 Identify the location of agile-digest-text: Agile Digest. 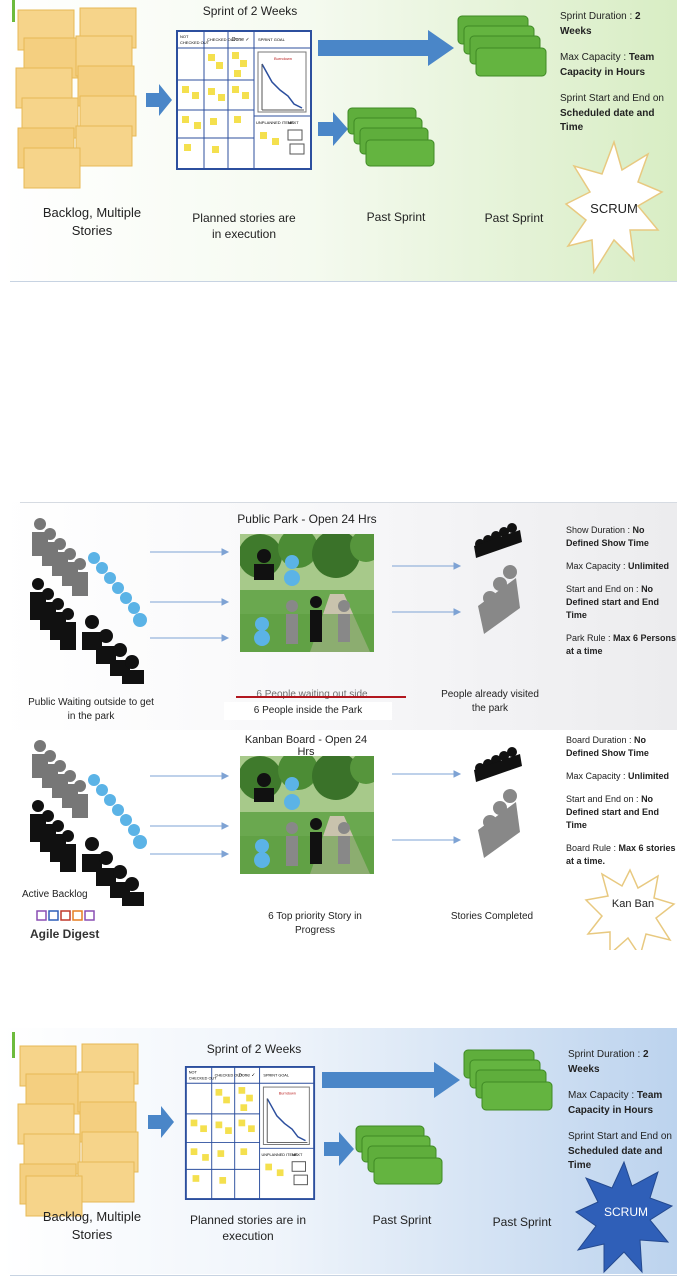
(65, 934).